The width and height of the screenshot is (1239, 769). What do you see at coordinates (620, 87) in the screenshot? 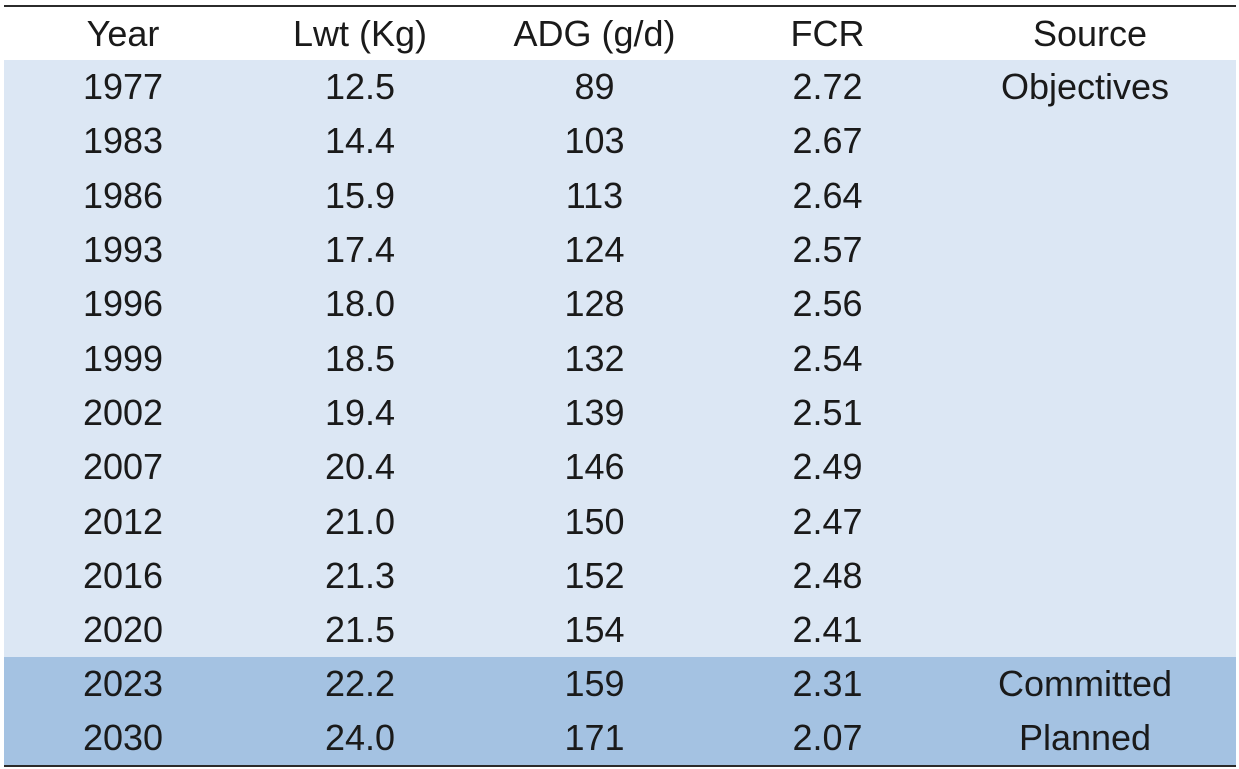
I see `table-row: 1977 12.5 89 2.72 Objectives` at bounding box center [620, 87].